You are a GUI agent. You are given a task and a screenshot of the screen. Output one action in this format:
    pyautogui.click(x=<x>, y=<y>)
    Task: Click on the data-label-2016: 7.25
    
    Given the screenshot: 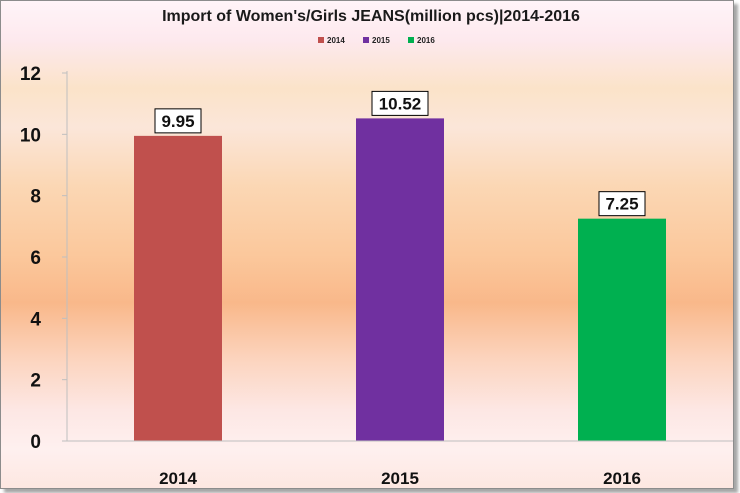 What is the action you would take?
    pyautogui.click(x=622, y=204)
    